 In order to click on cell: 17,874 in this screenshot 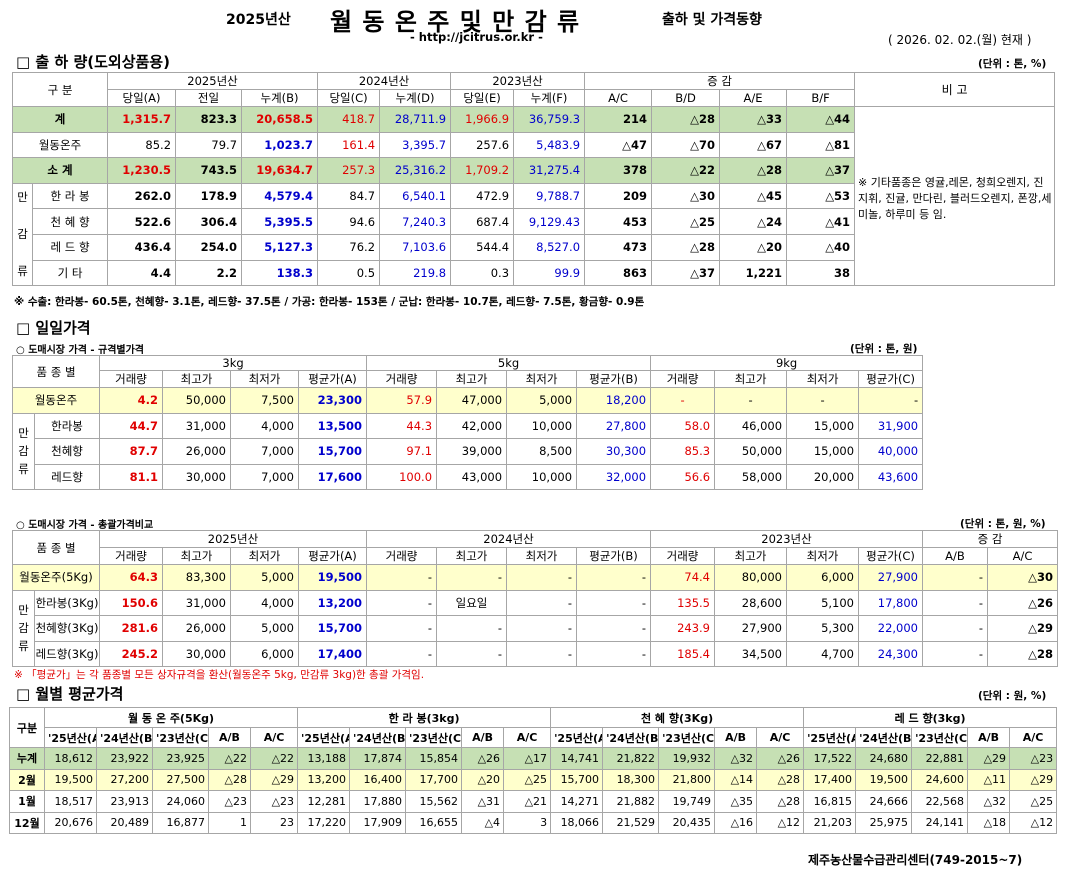, I will do `click(378, 758)`.